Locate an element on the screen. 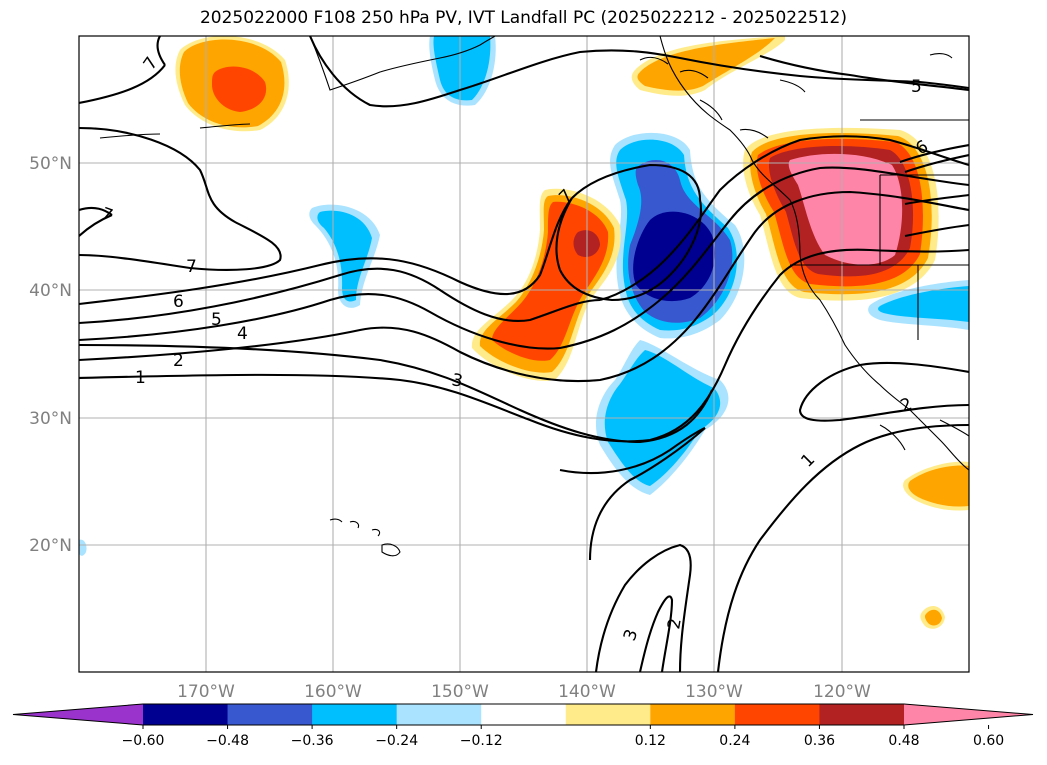  contour-label-5-ne: 5 is located at coordinates (916, 87).